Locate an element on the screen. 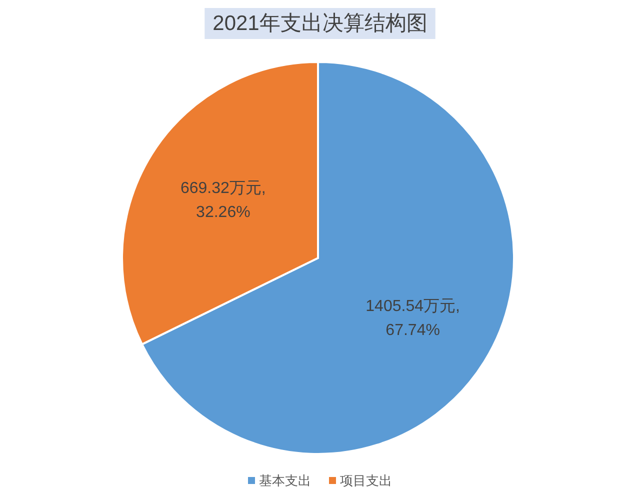  data-label: 1405.54万元, 67.74% is located at coordinates (413, 319).